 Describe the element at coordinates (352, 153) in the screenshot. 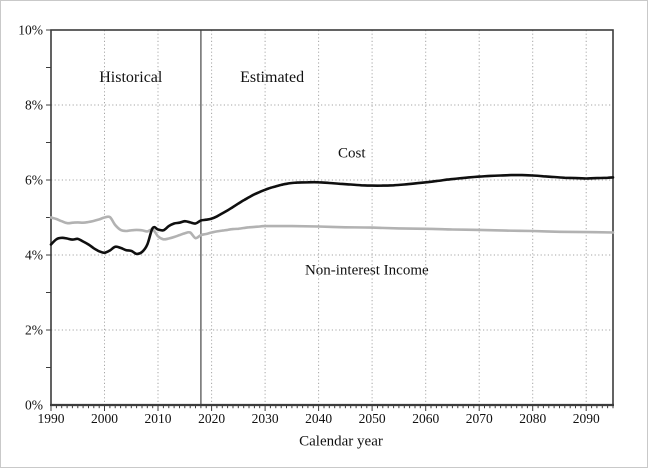

I see `annotation-cost-series-label: Cost` at that location.